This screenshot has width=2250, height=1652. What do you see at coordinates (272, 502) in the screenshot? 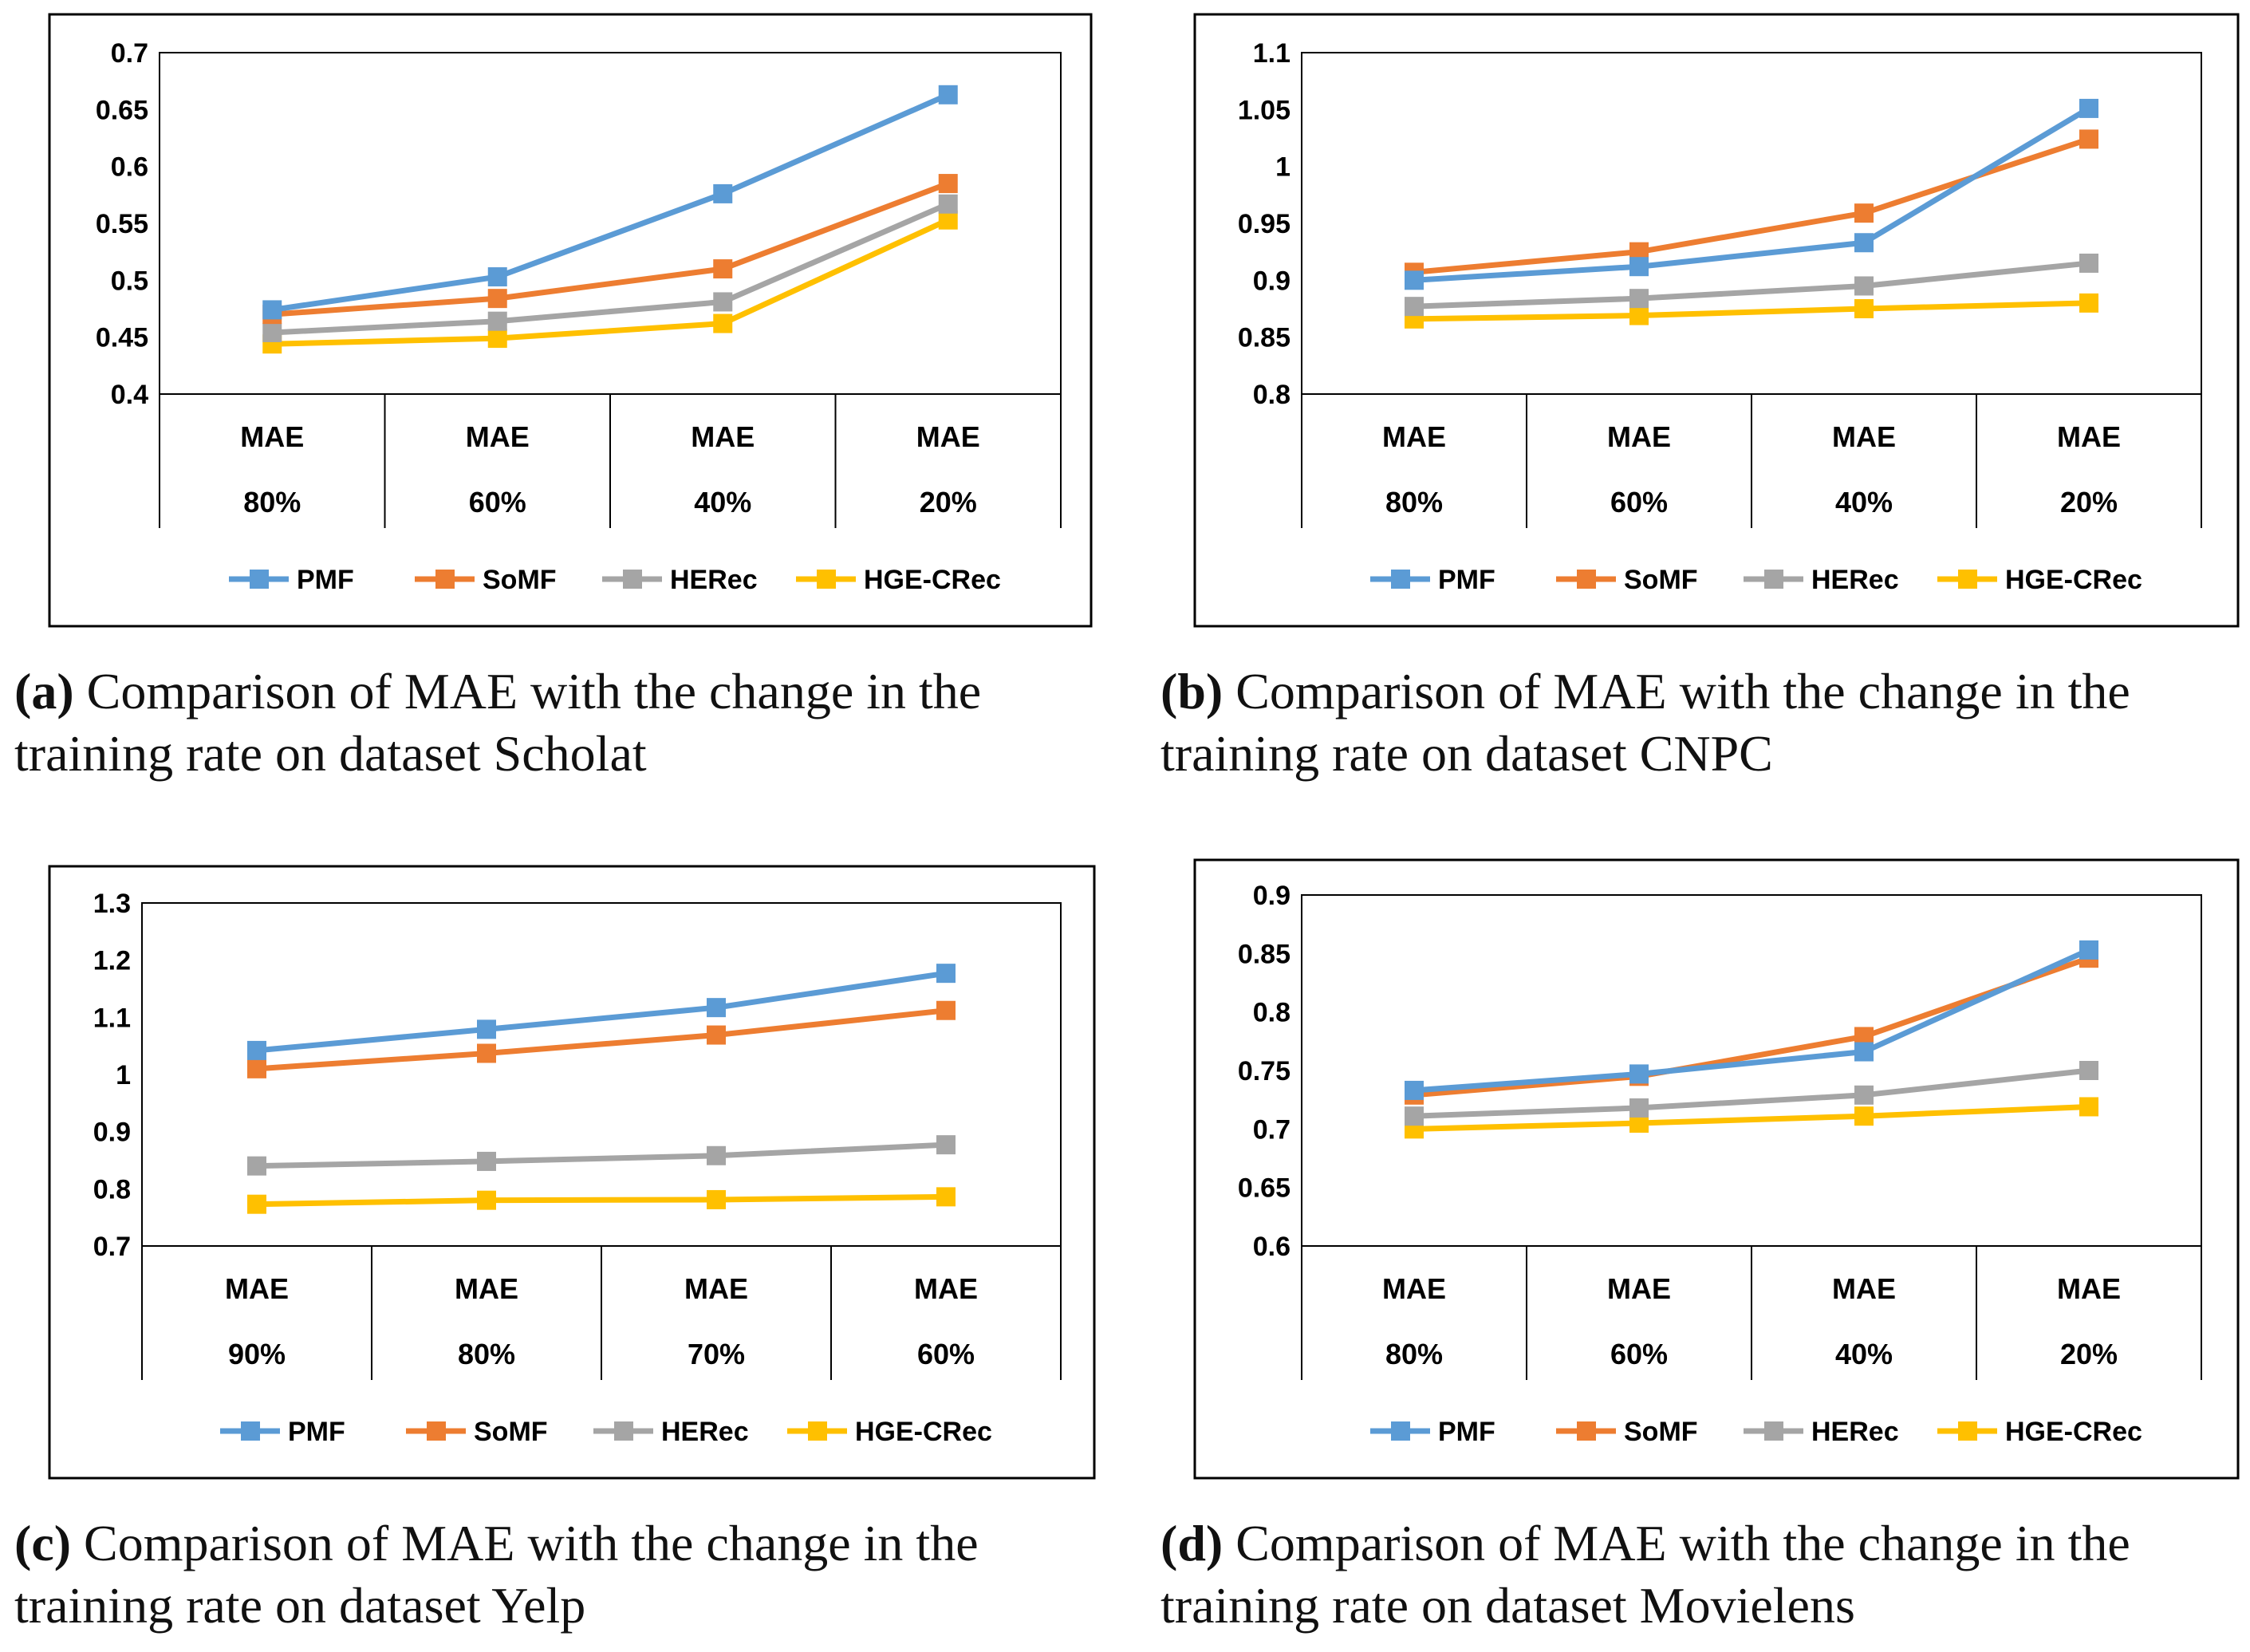
I see `category-sublabel: 80%` at bounding box center [272, 502].